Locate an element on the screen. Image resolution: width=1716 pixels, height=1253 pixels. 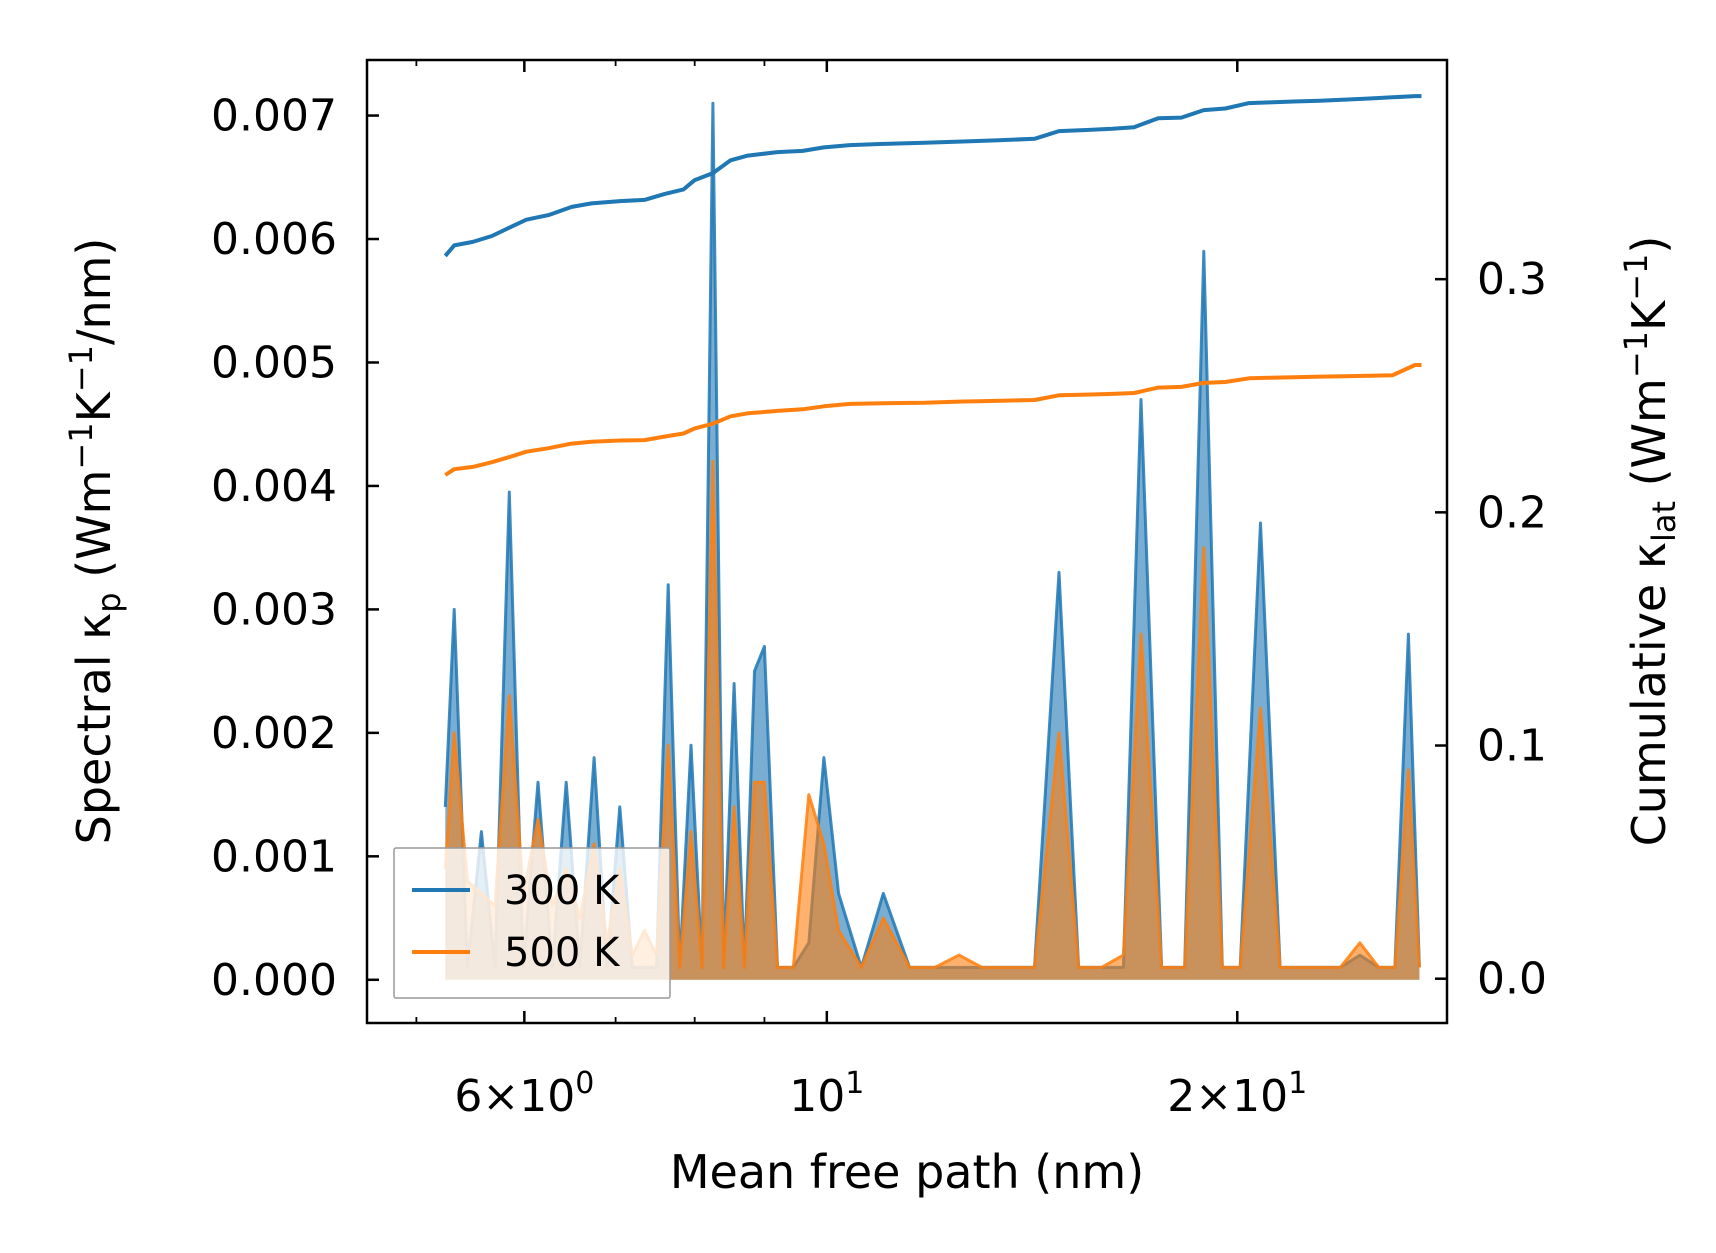
svg-text: 101 is located at coordinates (826, 1094).